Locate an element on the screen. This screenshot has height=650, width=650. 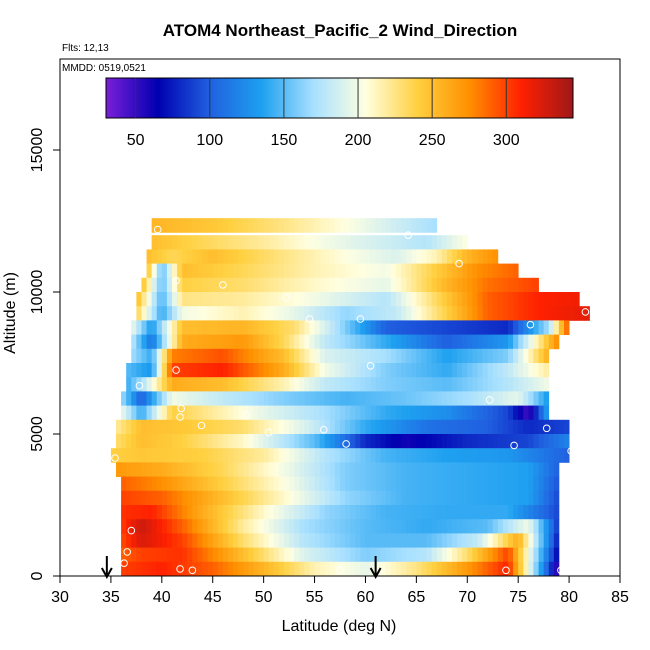
colorbar-tick-label: 100 is located at coordinates (209, 140).